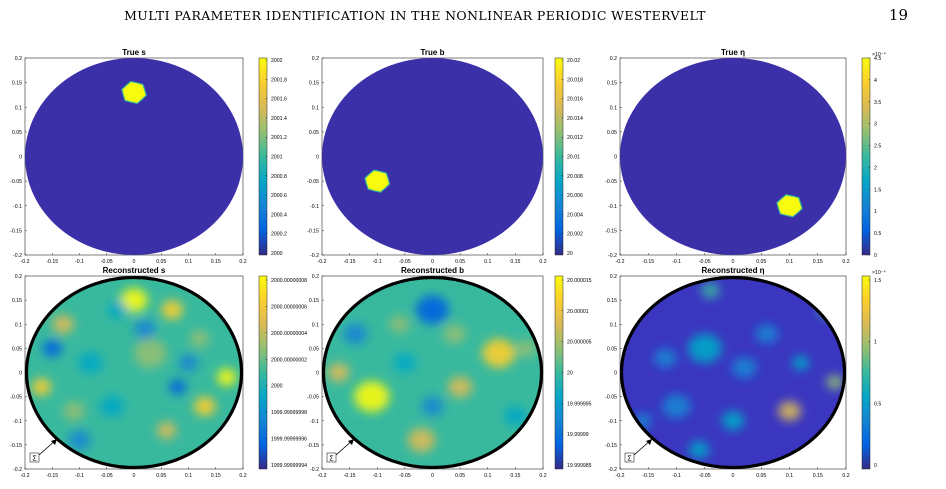 The height and width of the screenshot is (489, 946). Describe the element at coordinates (573, 61) in the screenshot. I see `colorbar-tick-label: 20.02` at that location.